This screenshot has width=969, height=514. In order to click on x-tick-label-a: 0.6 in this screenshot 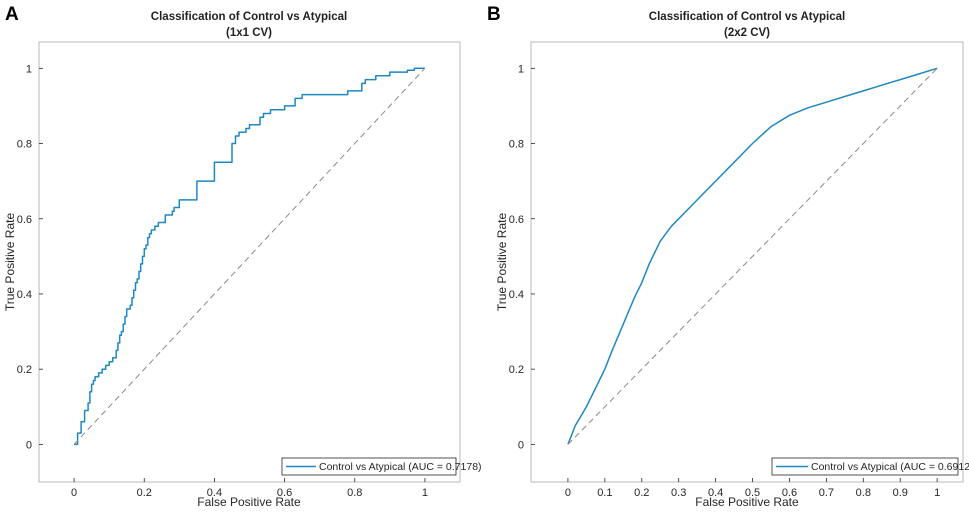, I will do `click(284, 493)`.